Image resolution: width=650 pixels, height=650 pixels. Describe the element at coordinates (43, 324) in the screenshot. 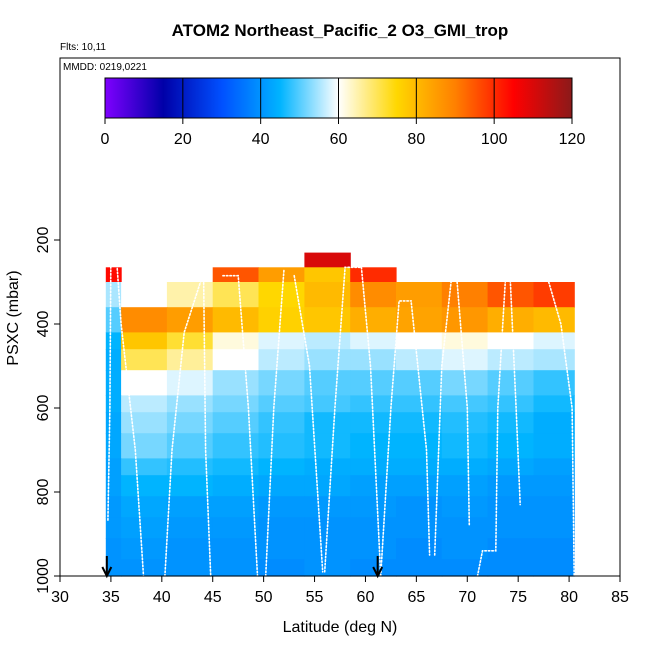

I see `y-tick-label: 400` at that location.